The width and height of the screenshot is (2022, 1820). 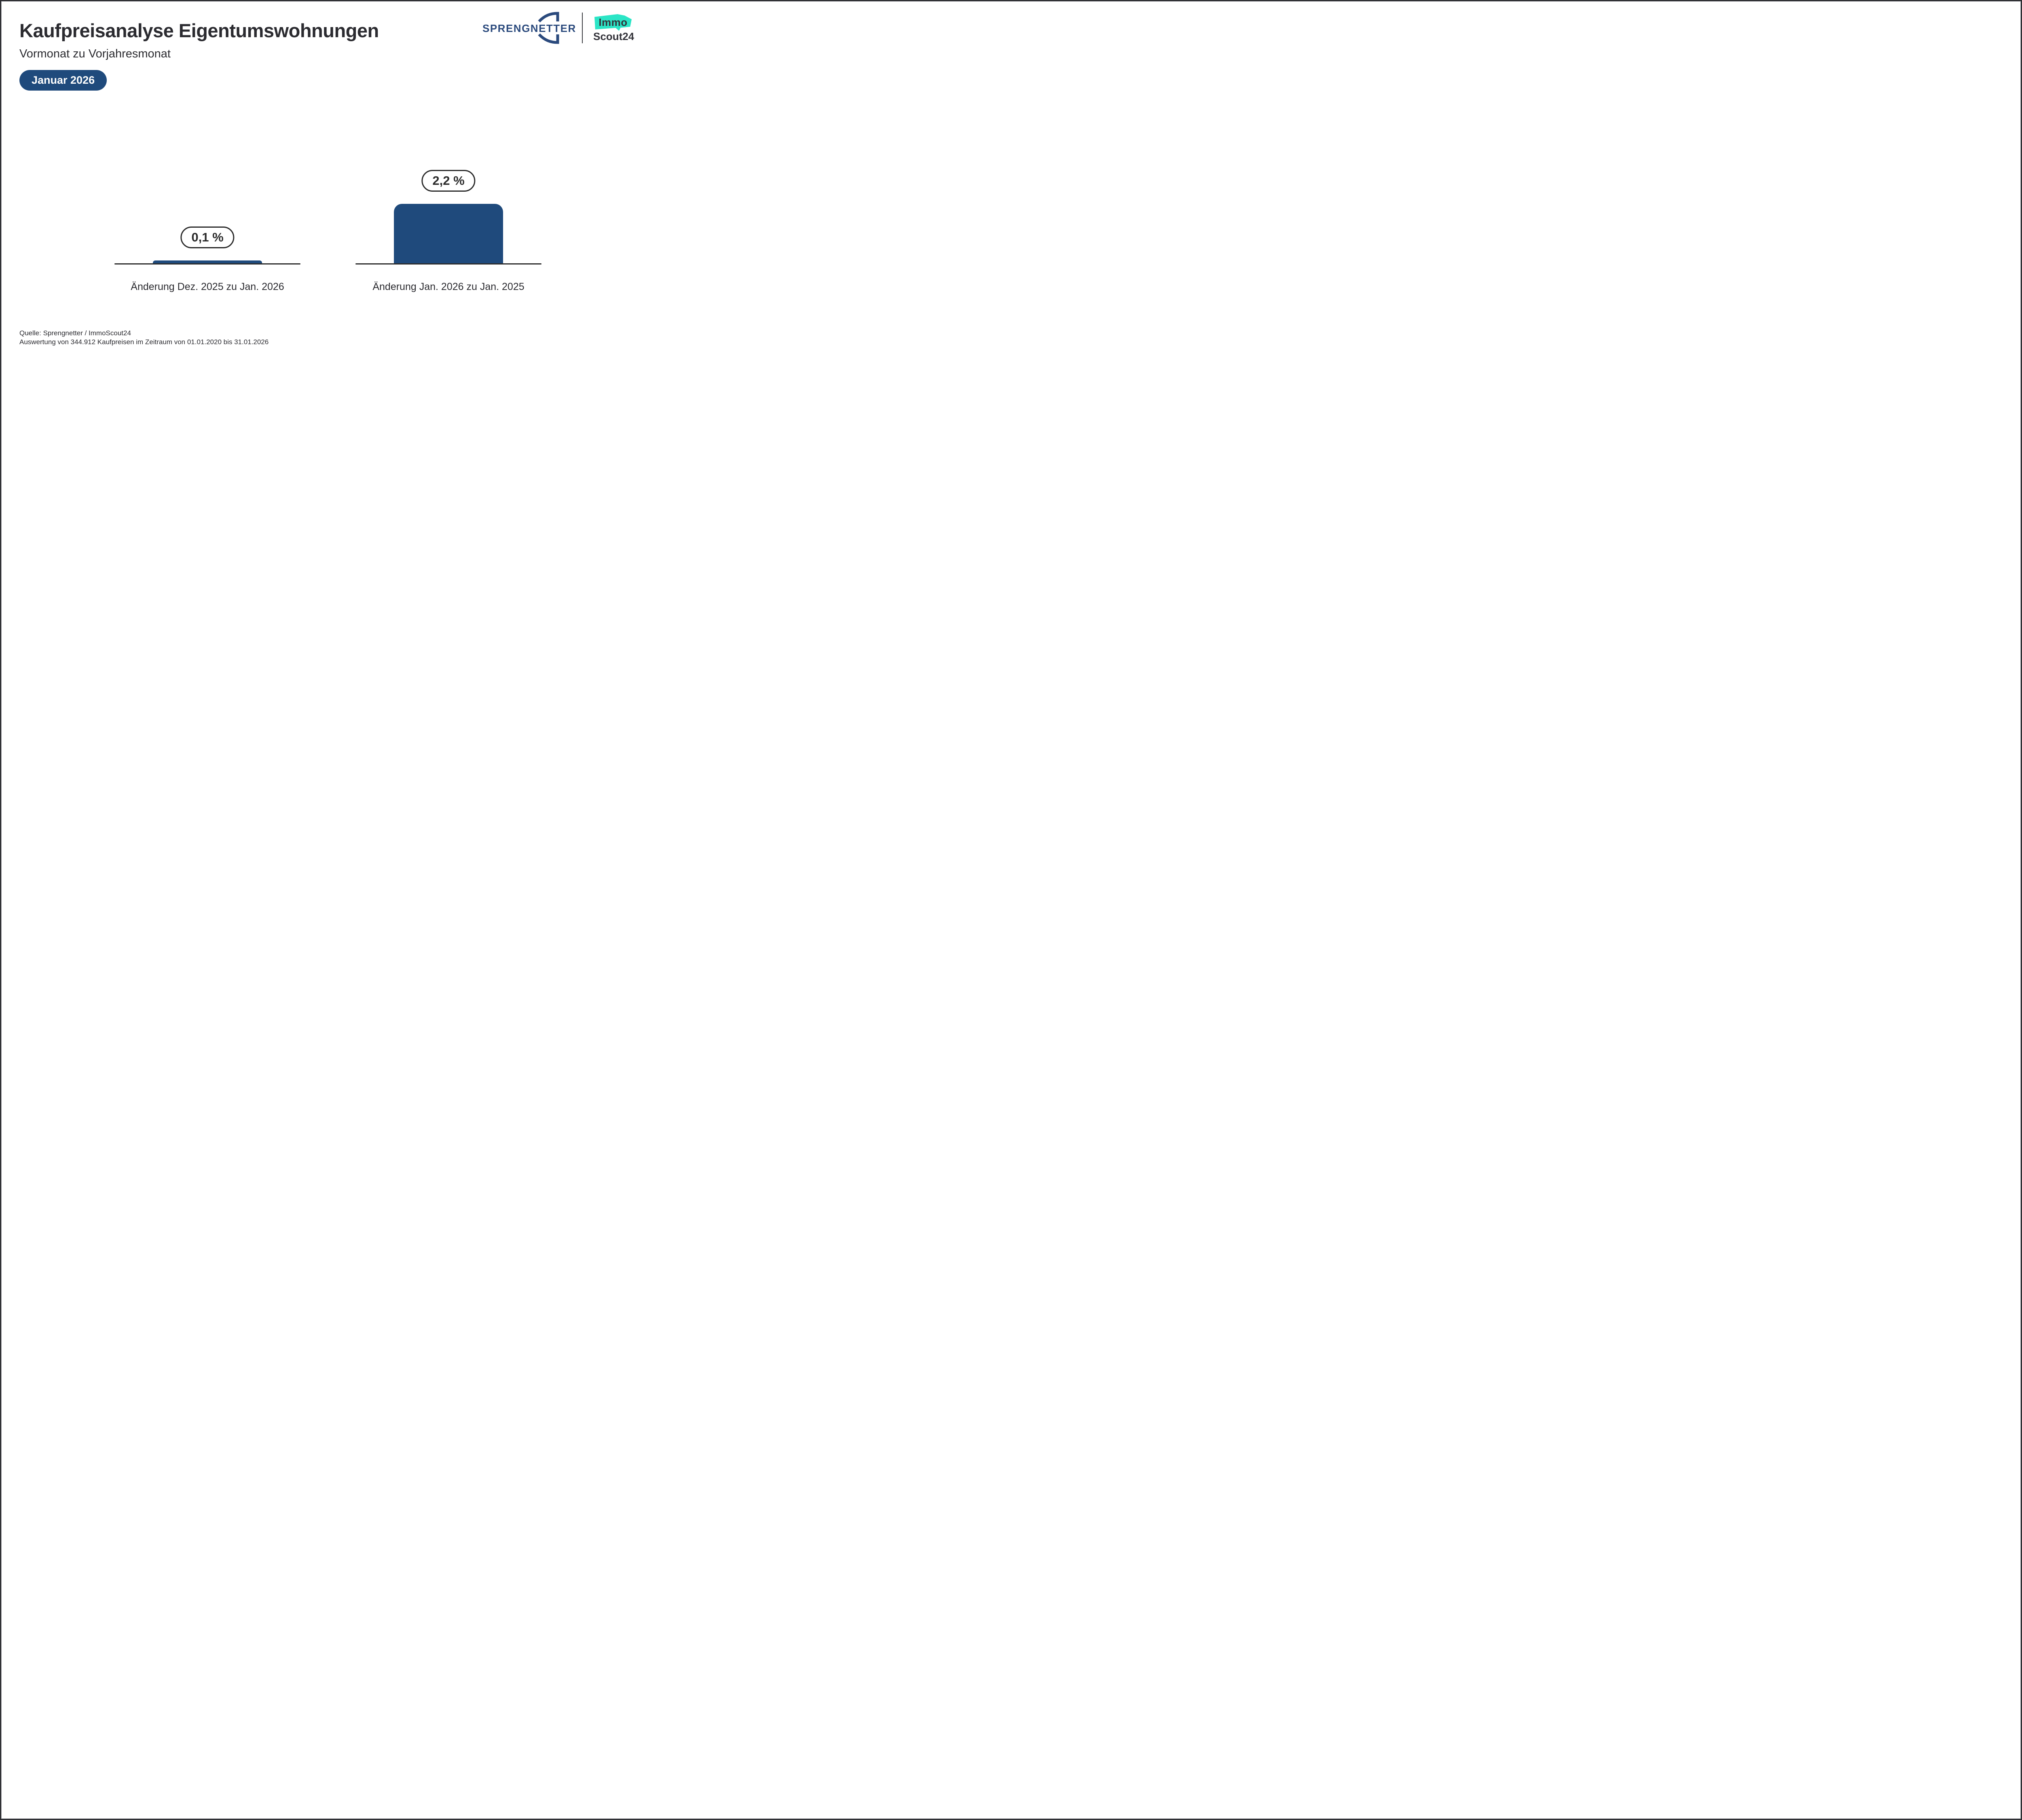 I want to click on date-badge-label: Januar 2026, so click(x=63, y=80).